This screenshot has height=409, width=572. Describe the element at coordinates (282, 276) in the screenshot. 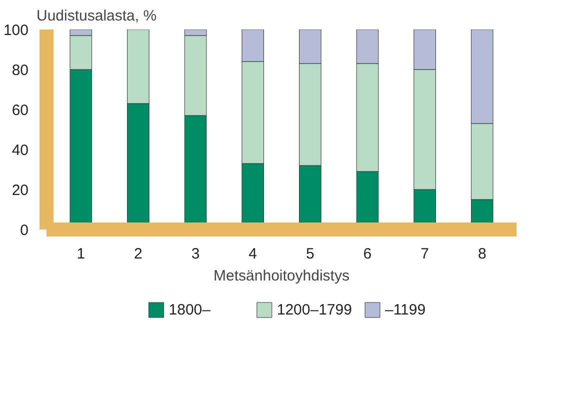

I see `x-axis-title: Metsänhoitoyhdistys` at that location.